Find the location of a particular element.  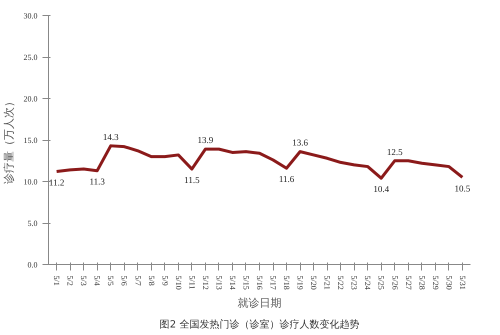

x-tick-label: 5/22 is located at coordinates (341, 283).